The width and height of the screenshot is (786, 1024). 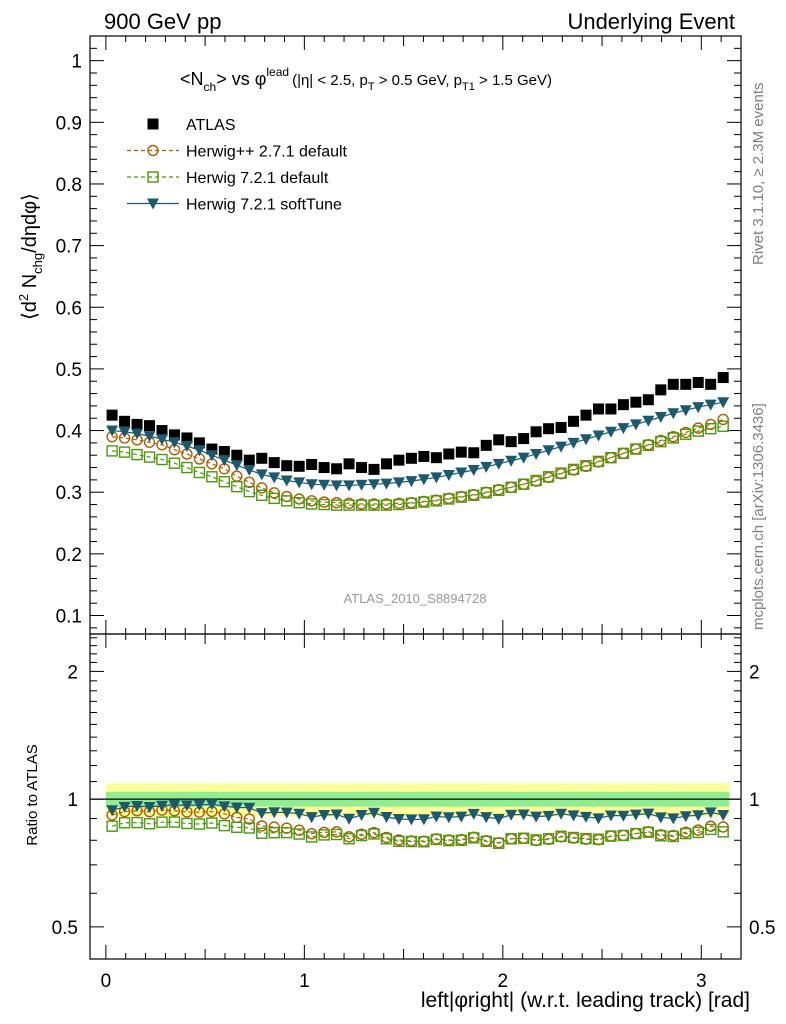 I want to click on x-tick-label: 1, so click(x=304, y=981).